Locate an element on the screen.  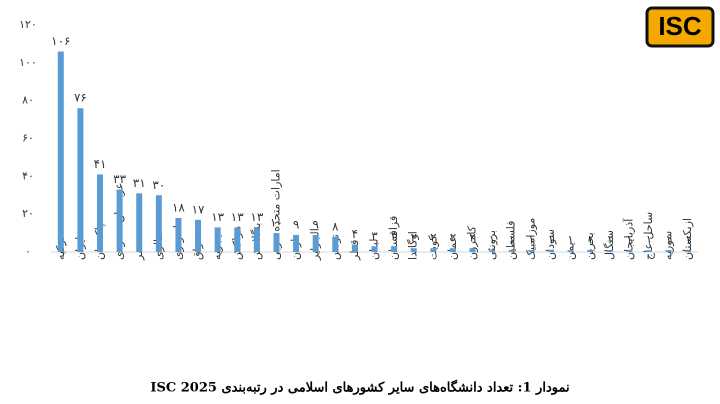
value-label: ۷۶ is located at coordinates (80, 98).